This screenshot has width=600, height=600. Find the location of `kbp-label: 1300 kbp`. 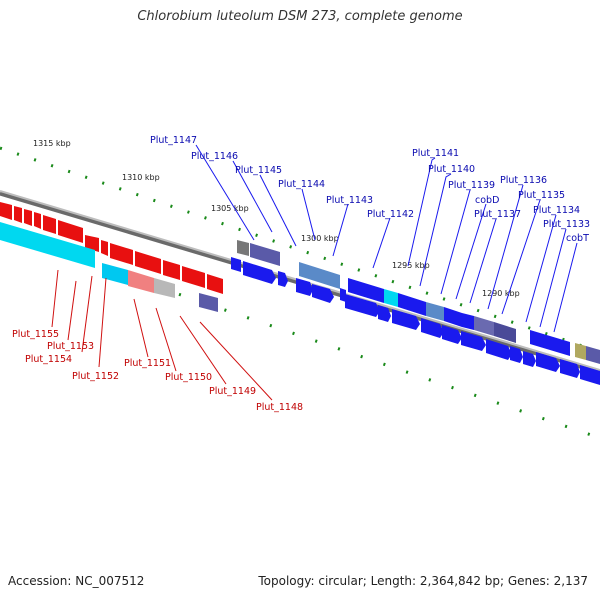

kbp-label: 1300 kbp is located at coordinates (320, 238).